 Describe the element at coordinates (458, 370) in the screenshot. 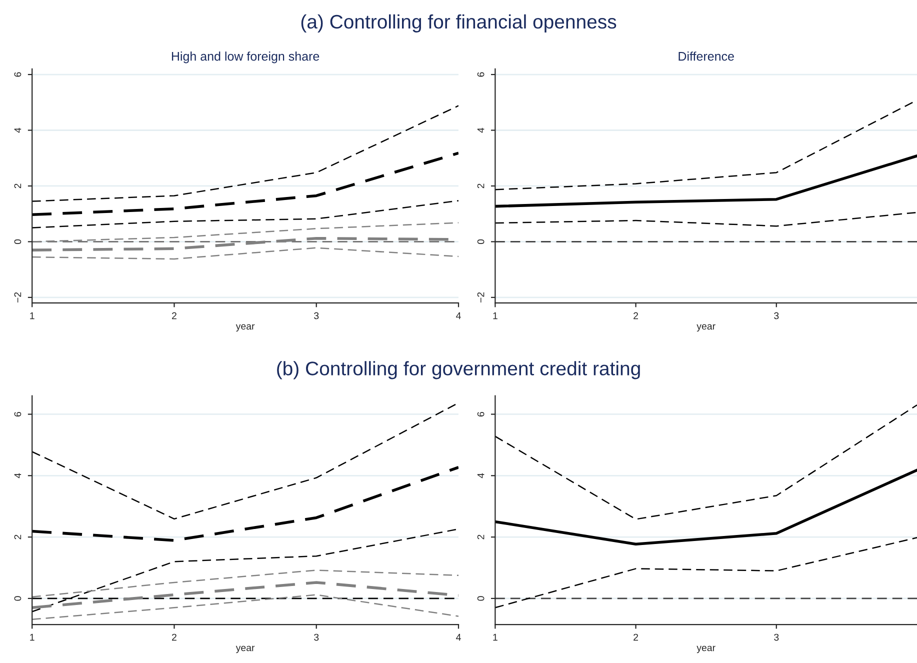

I see `text: (b) Controlling for government credit rating` at that location.